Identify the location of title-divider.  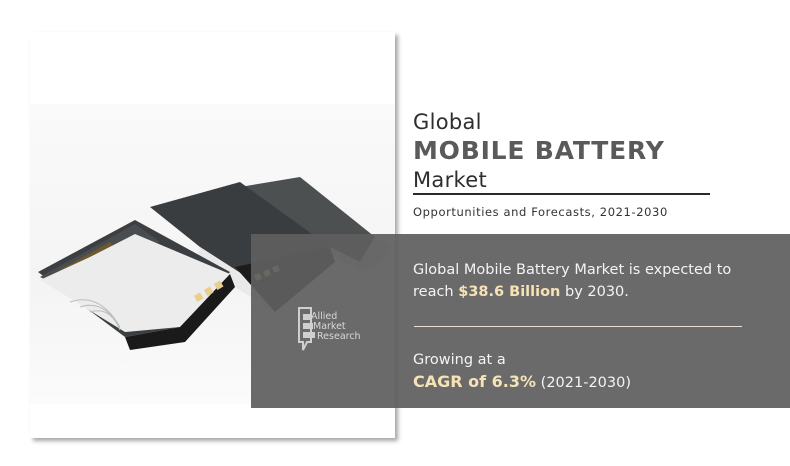
(561, 194).